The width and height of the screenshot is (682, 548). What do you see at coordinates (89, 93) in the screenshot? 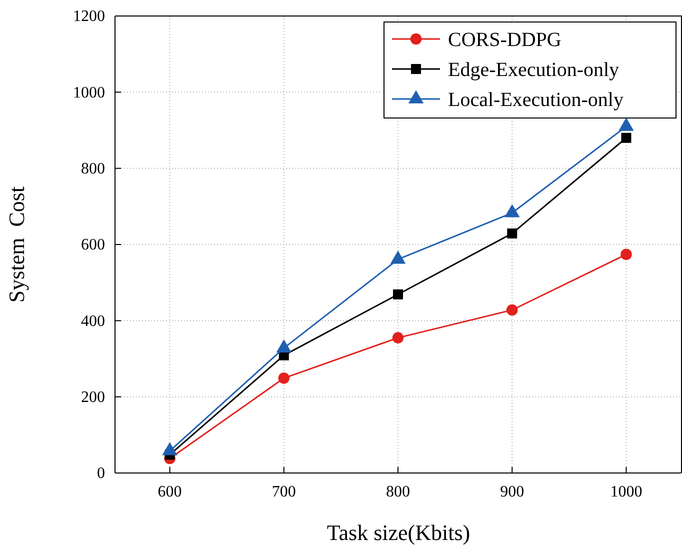
I see `y-tick-label: 1000` at bounding box center [89, 93].